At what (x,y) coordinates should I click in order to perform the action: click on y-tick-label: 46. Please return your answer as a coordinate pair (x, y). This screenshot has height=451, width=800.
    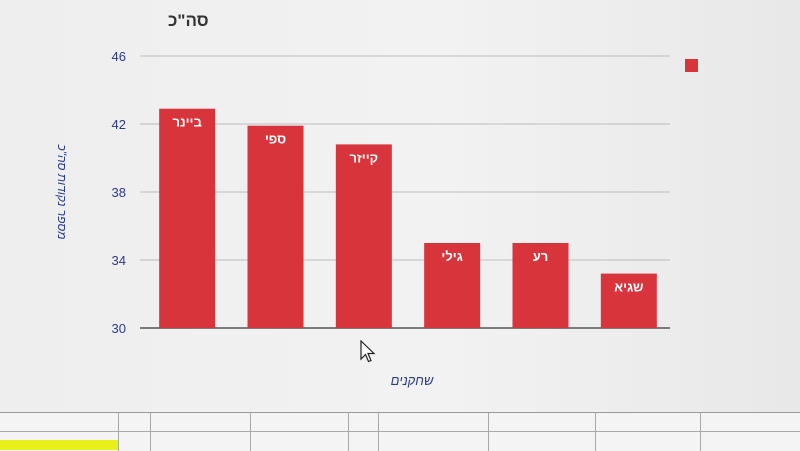
    Looking at the image, I should click on (119, 56).